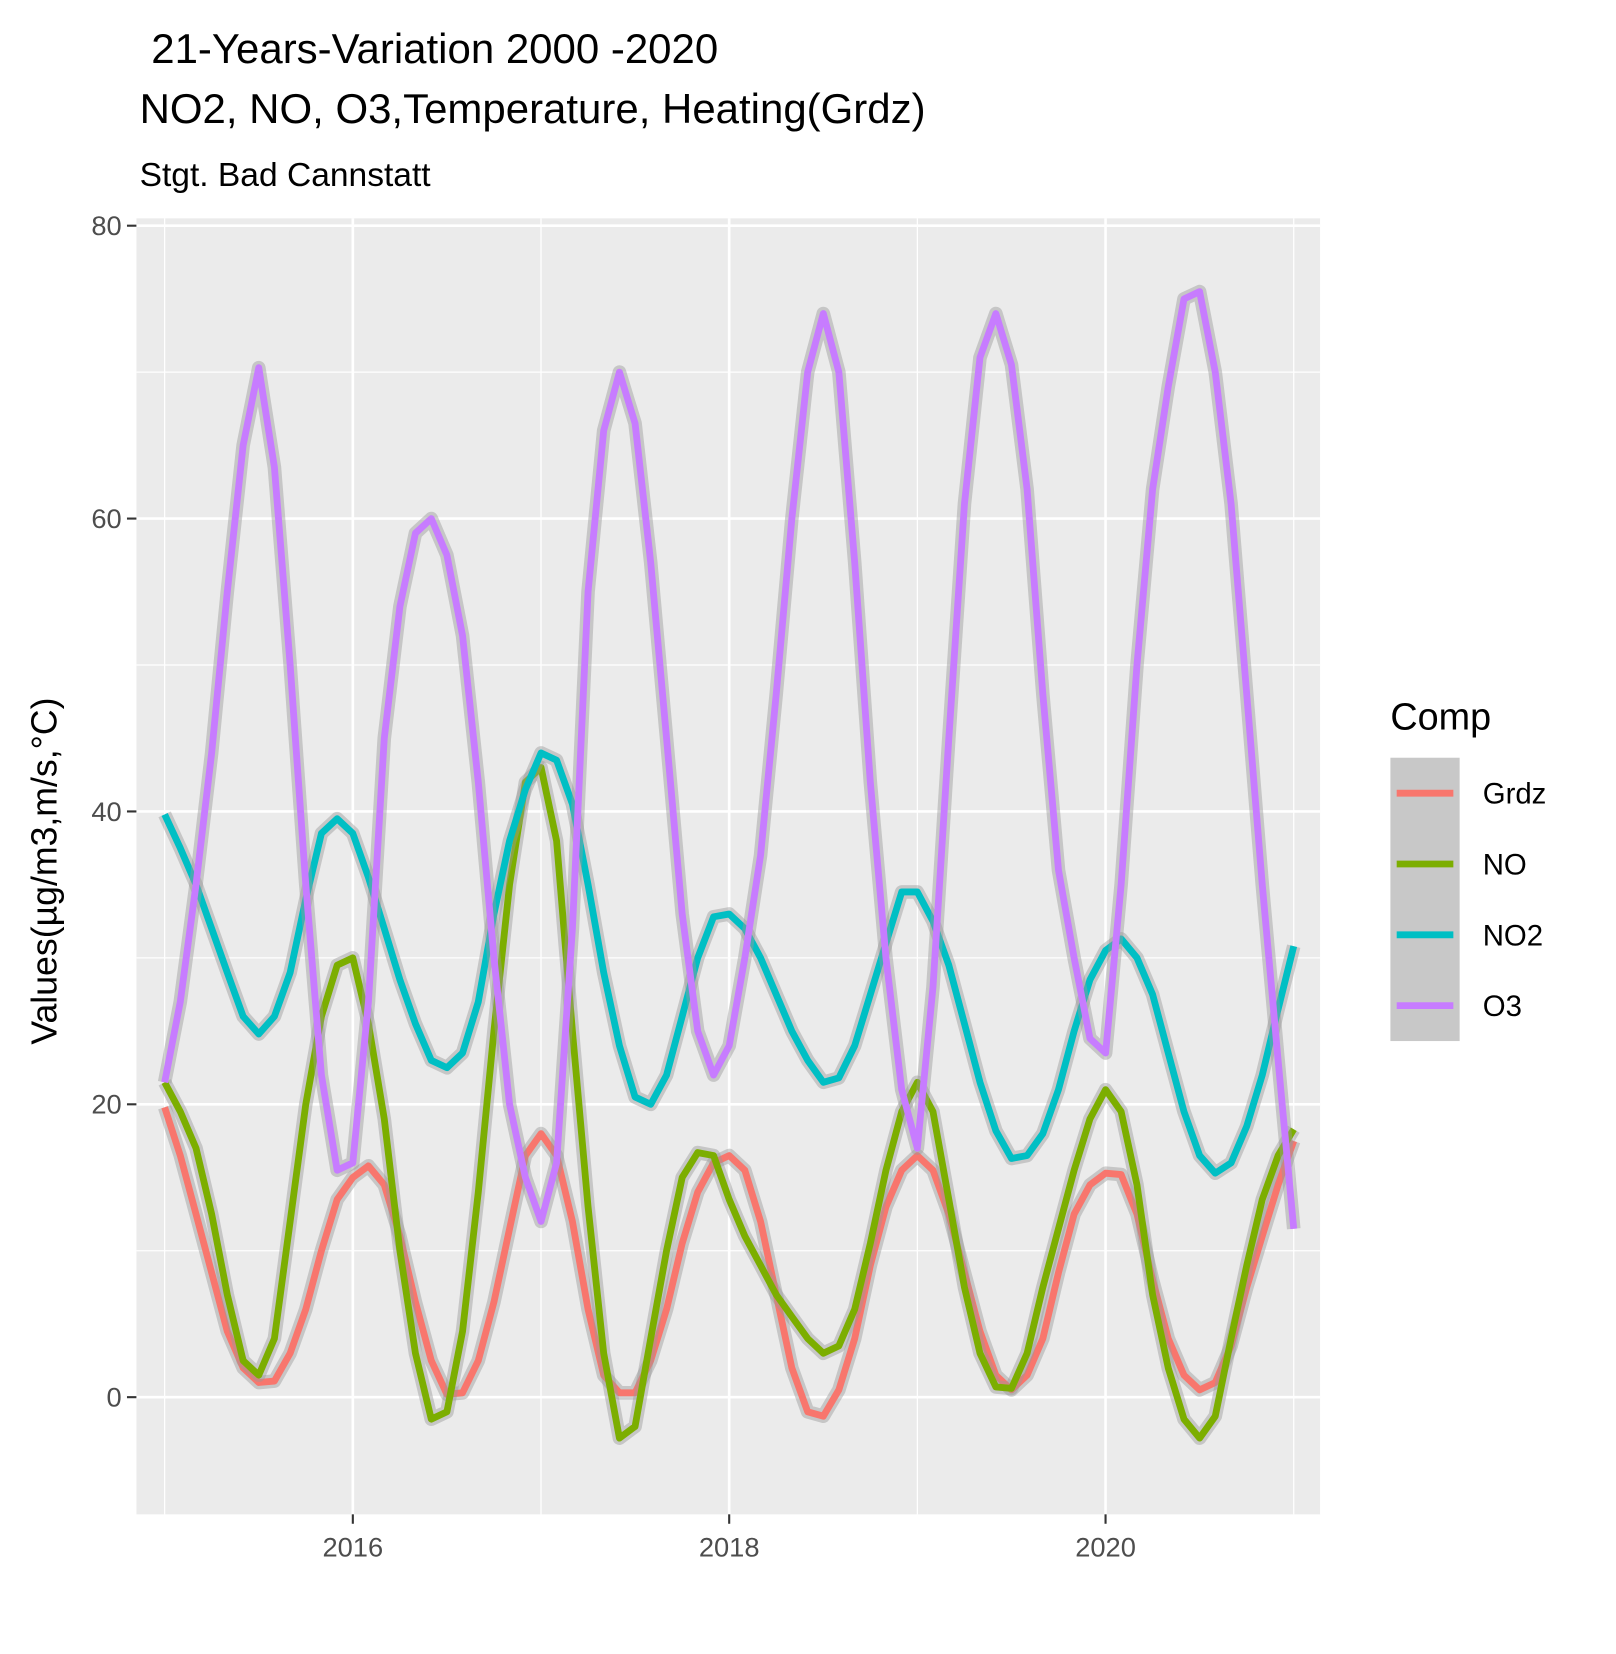  Describe the element at coordinates (1515, 794) in the screenshot. I see `legend-label: Grdz` at that location.